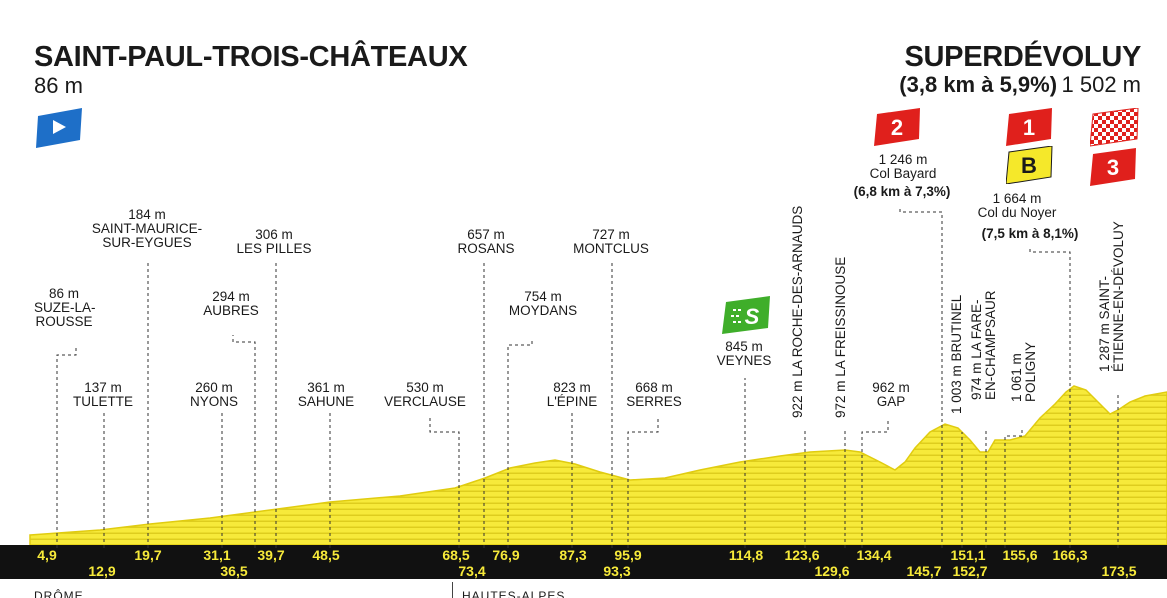  What do you see at coordinates (472, 571) in the screenshot?
I see `km-73-4: 73,4` at bounding box center [472, 571].